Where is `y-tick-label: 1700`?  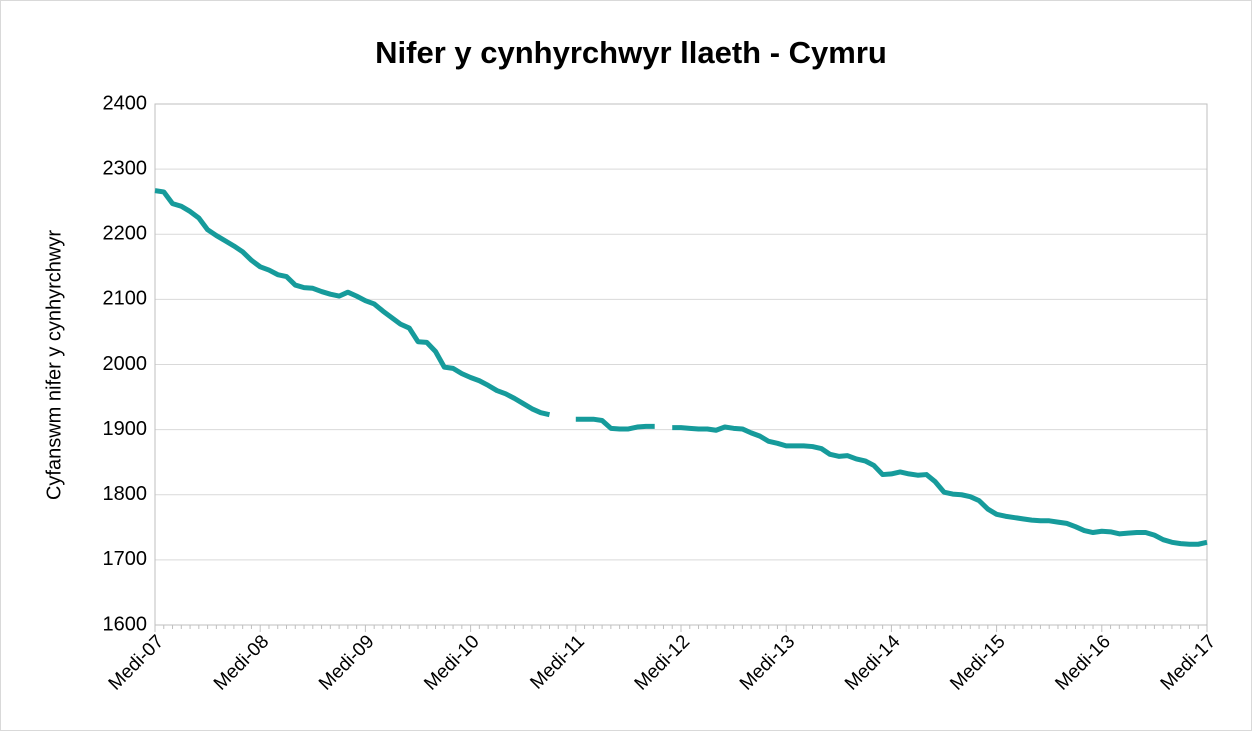
y-tick-label: 1700 is located at coordinates (125, 559).